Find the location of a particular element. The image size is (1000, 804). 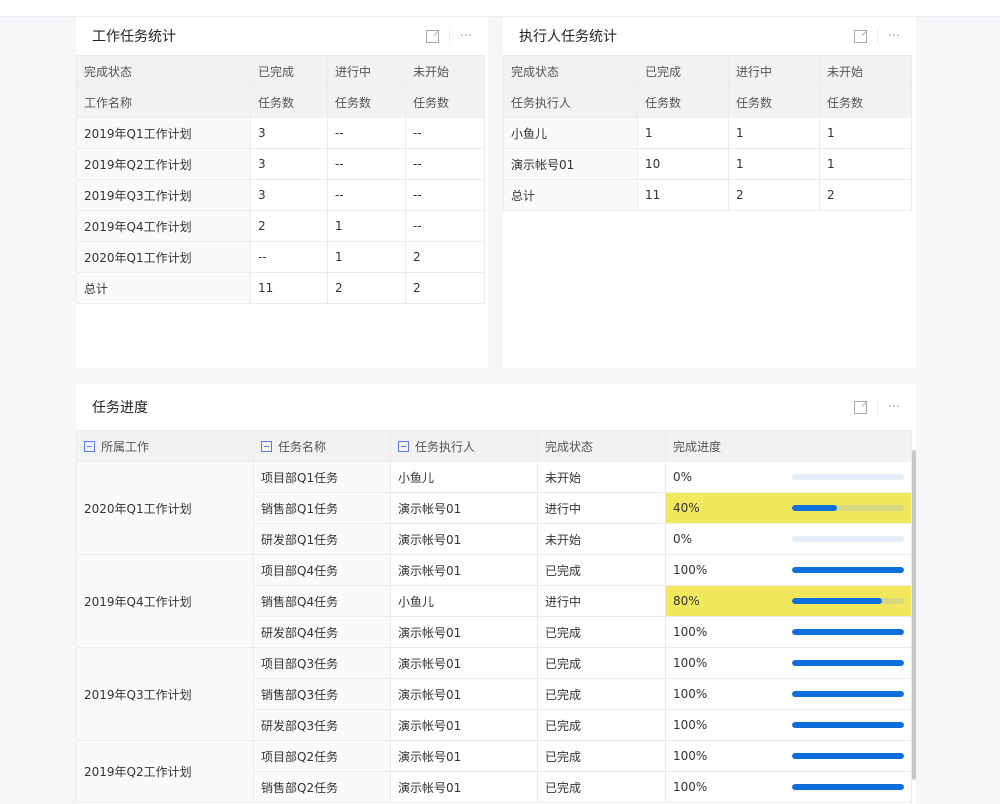

table-row: 2019年Q2工作计划 项目部Q2任务 演示帐号01 已完成 100% is located at coordinates (494, 771).